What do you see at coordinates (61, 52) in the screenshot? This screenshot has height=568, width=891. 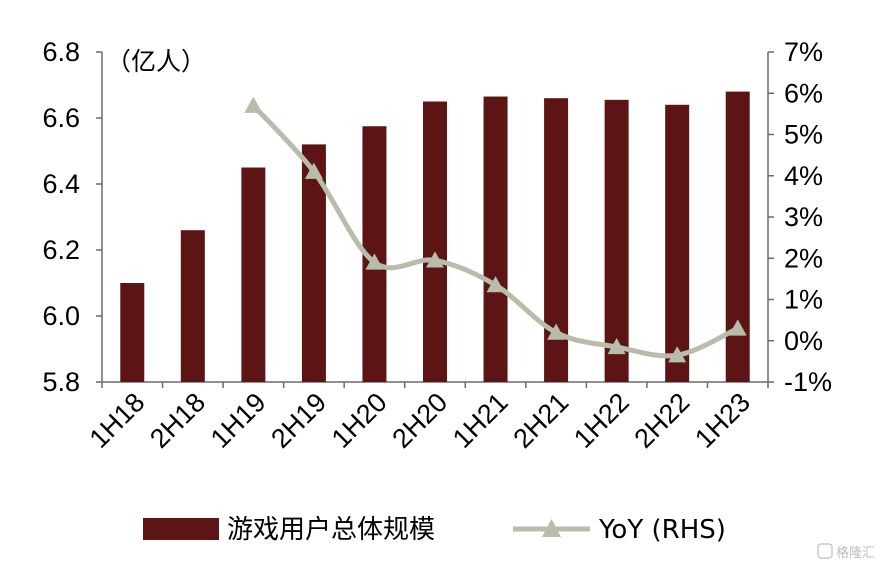 I see `left-axis-tick-label: 6.8` at bounding box center [61, 52].